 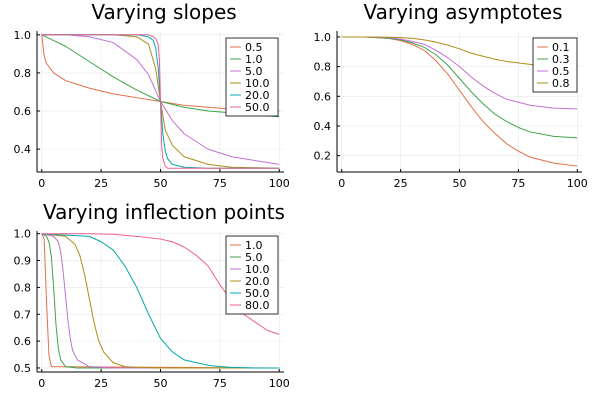 I want to click on chart-title: Varying slopes, so click(x=163, y=12).